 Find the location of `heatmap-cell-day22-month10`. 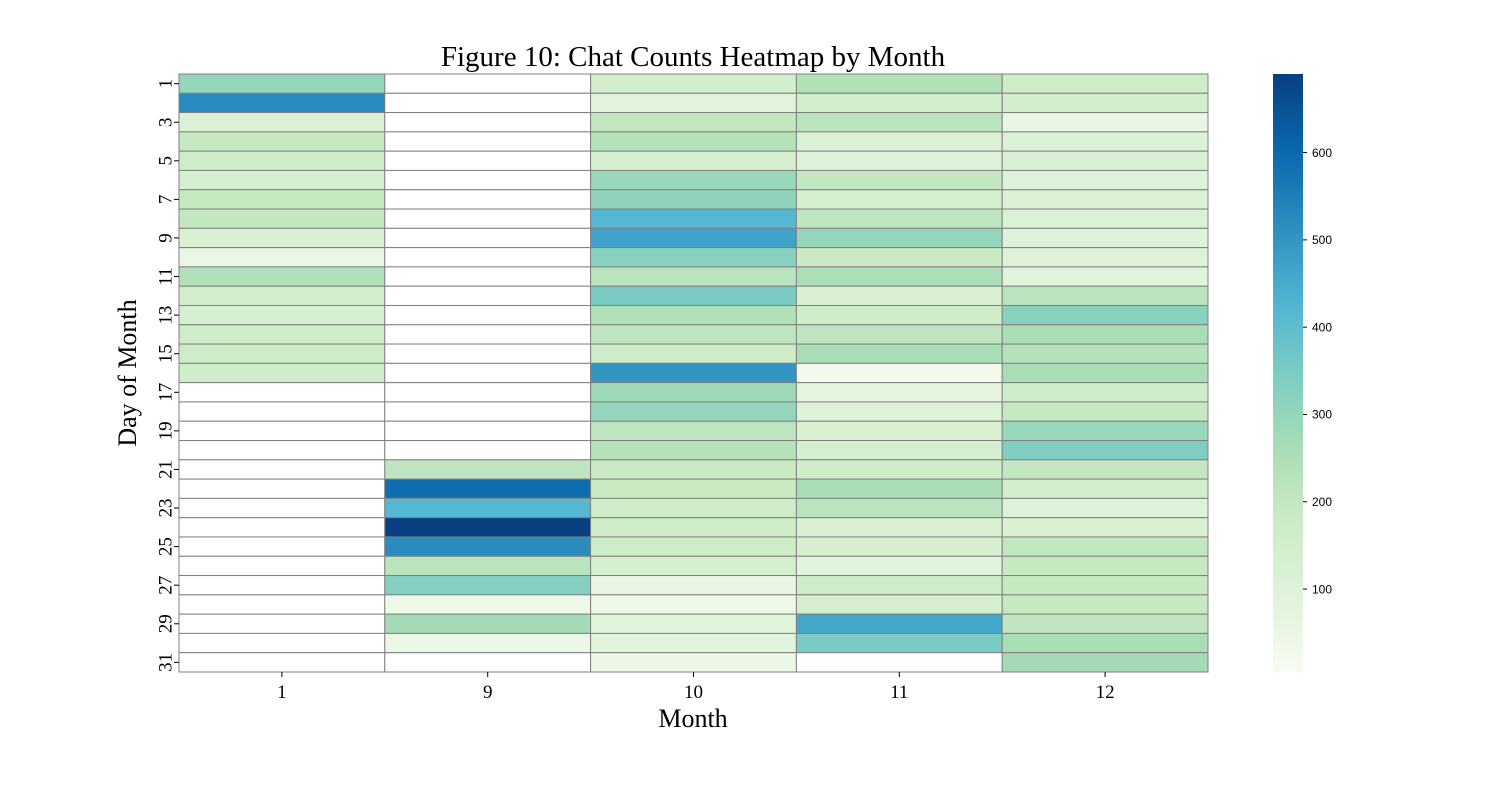

heatmap-cell-day22-month10 is located at coordinates (693, 488).